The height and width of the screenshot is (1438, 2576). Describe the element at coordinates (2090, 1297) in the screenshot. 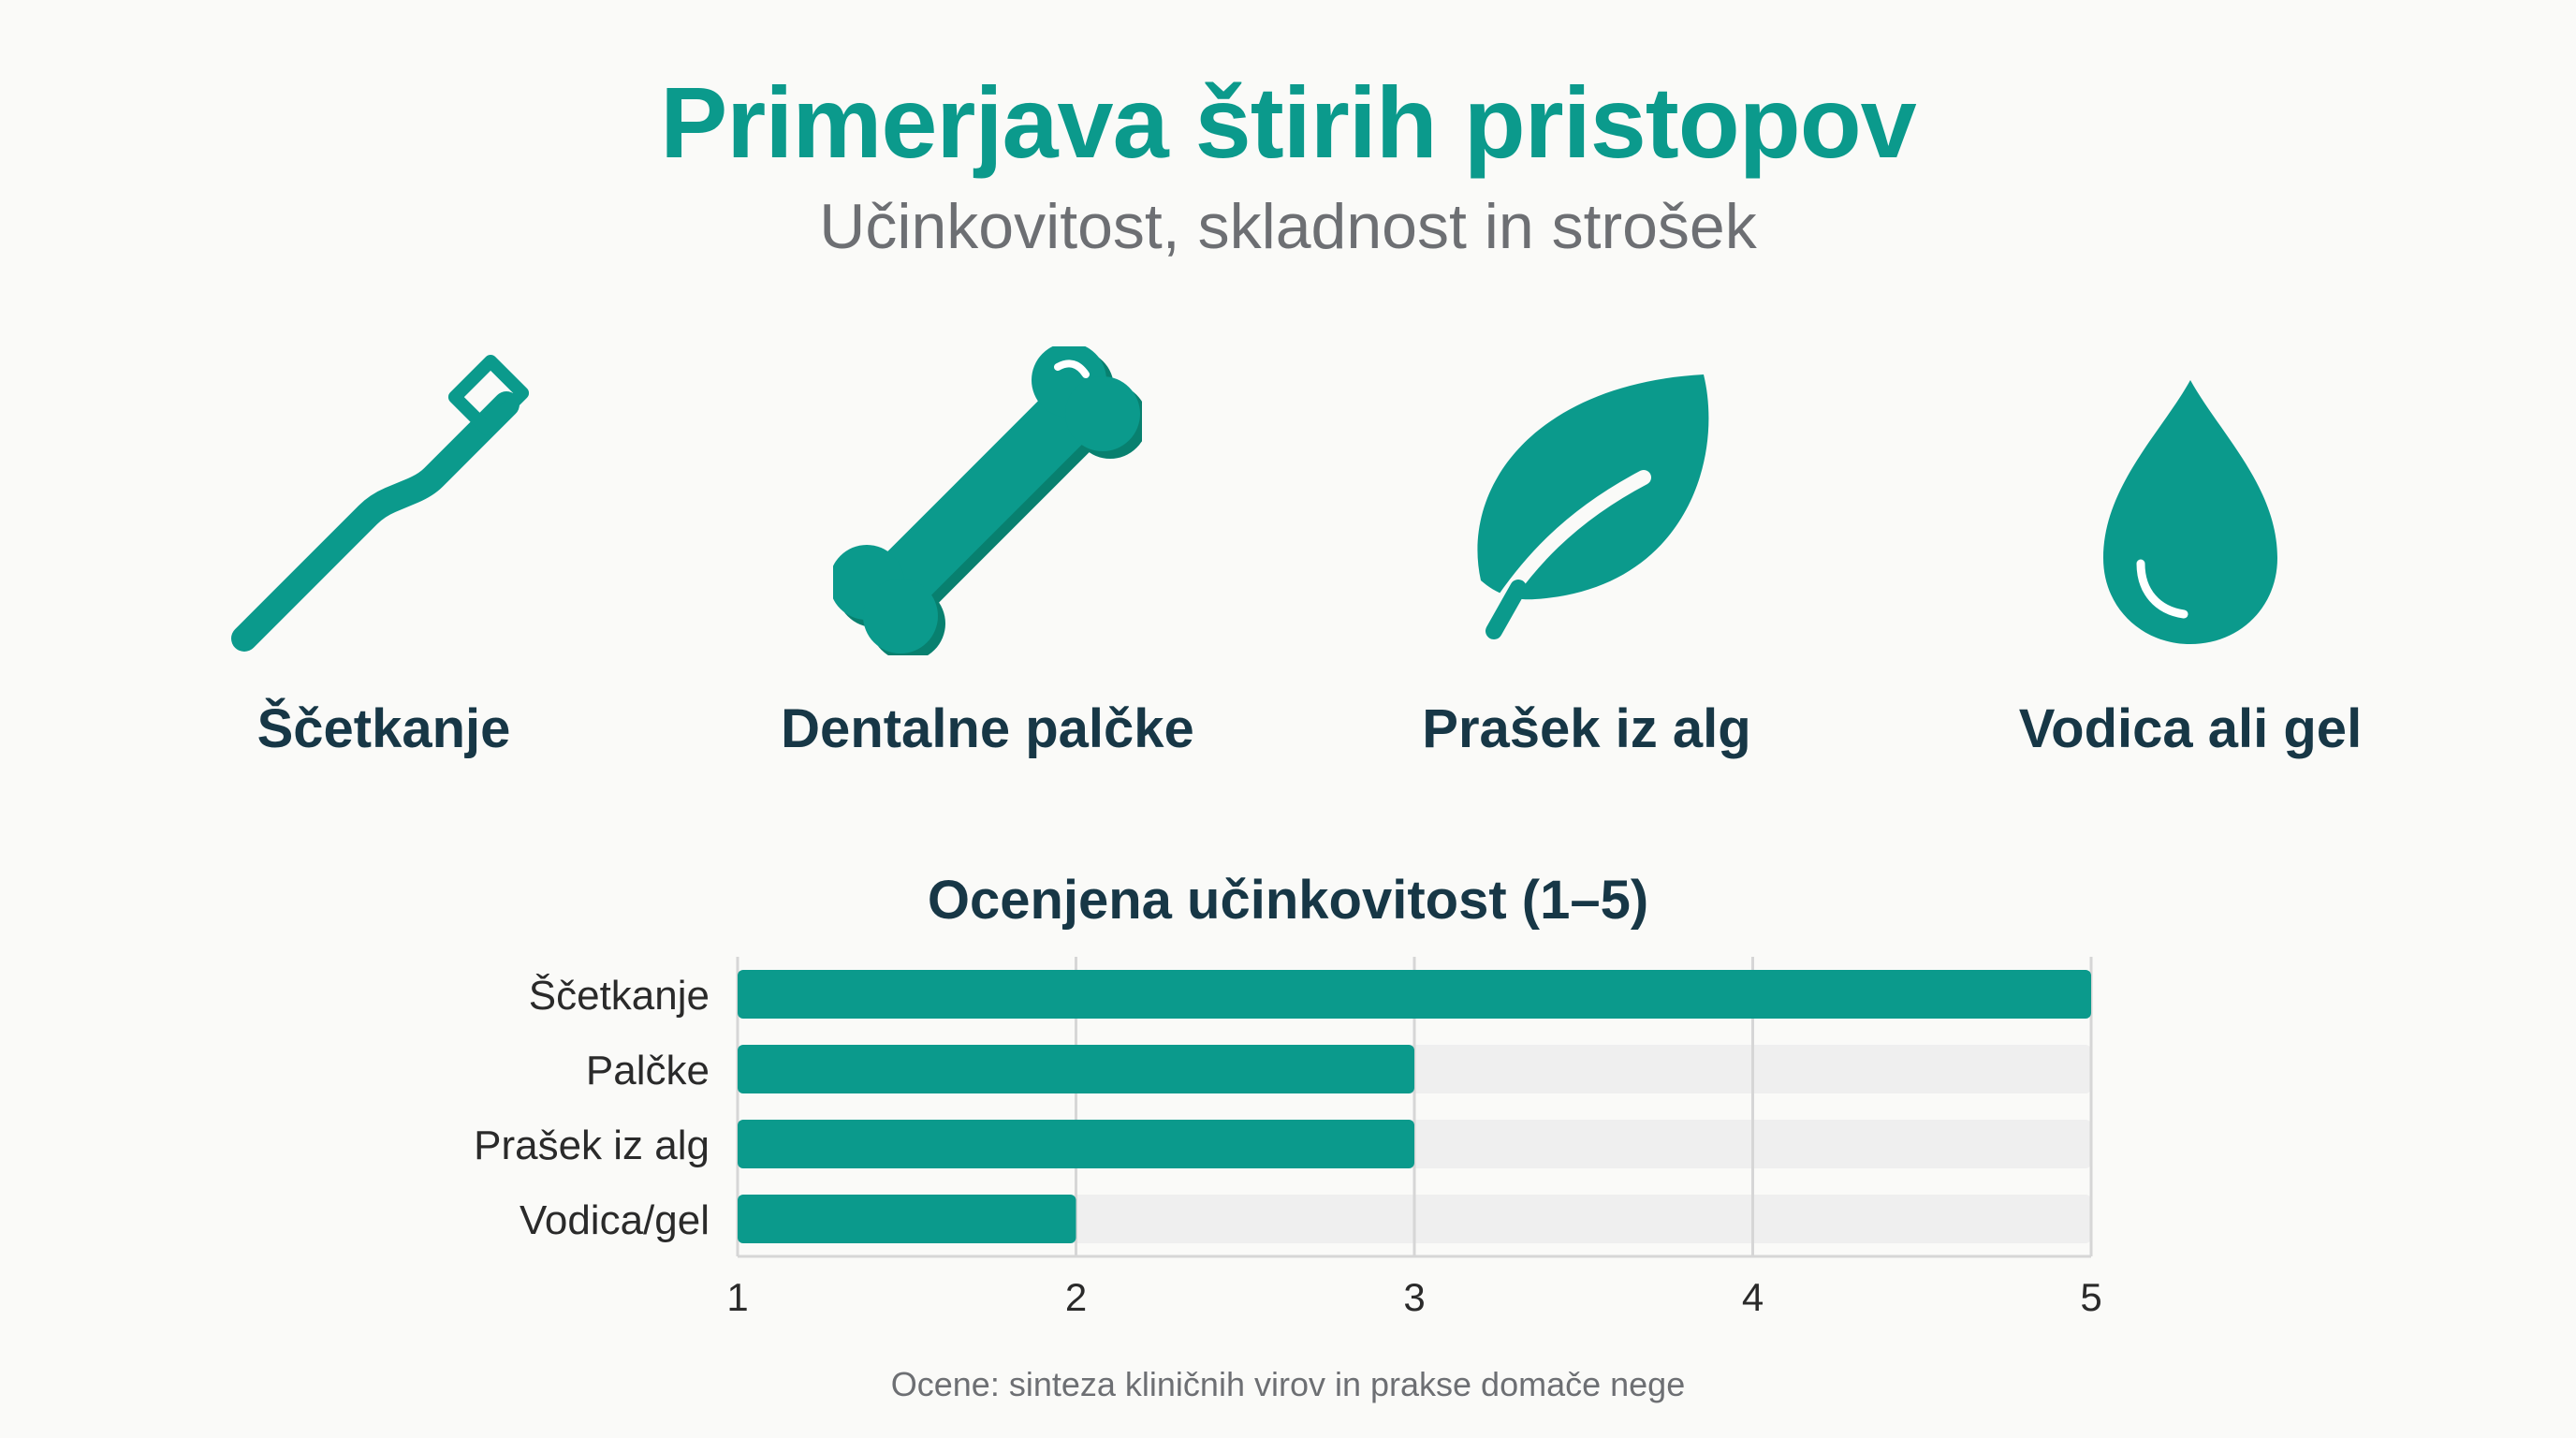

I see `x-tick-label: 5` at that location.